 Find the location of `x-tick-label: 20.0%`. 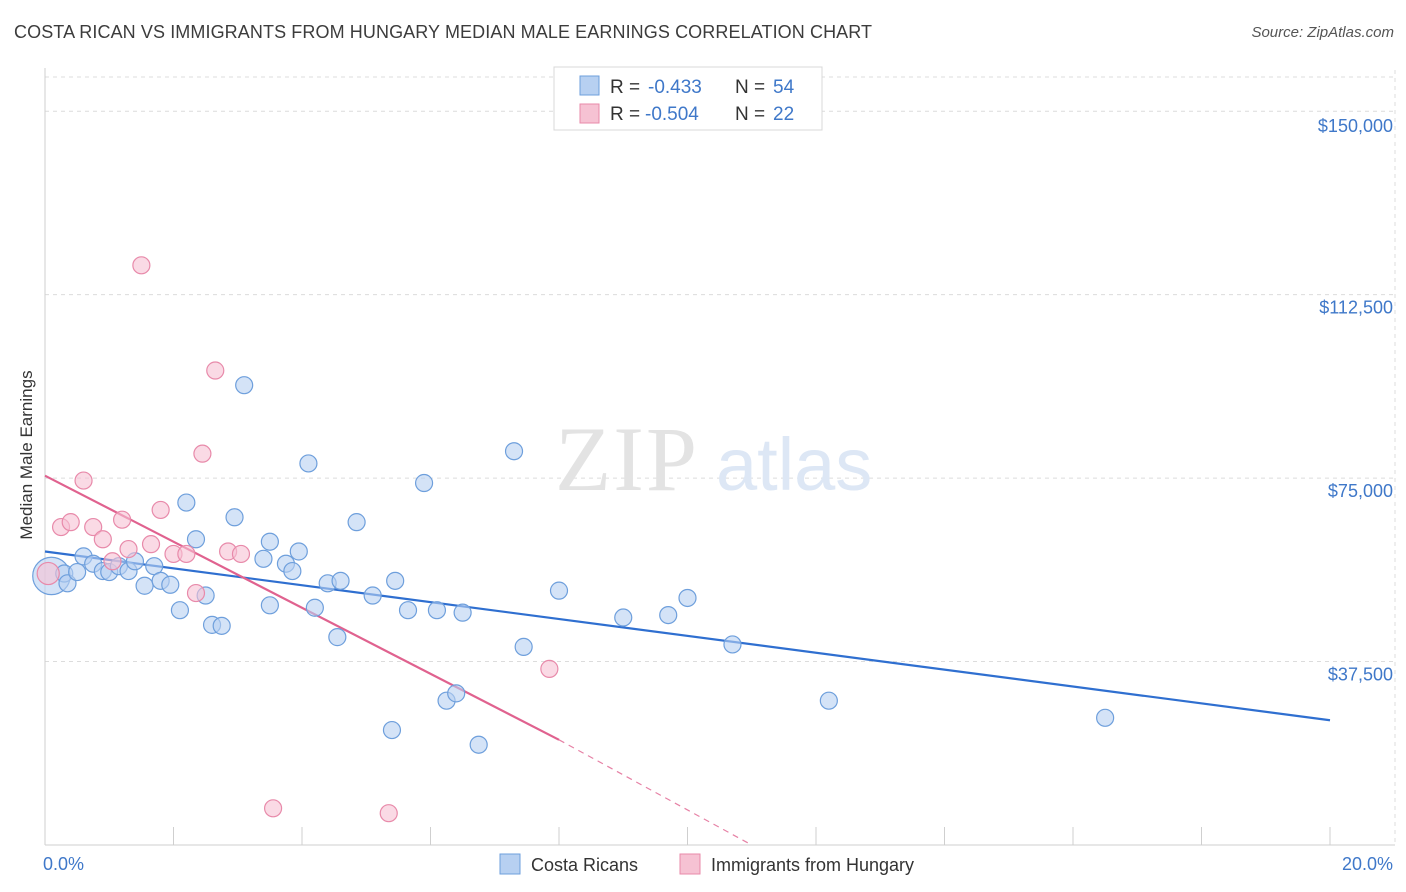

x-tick-label: 20.0% is located at coordinates (1367, 864).